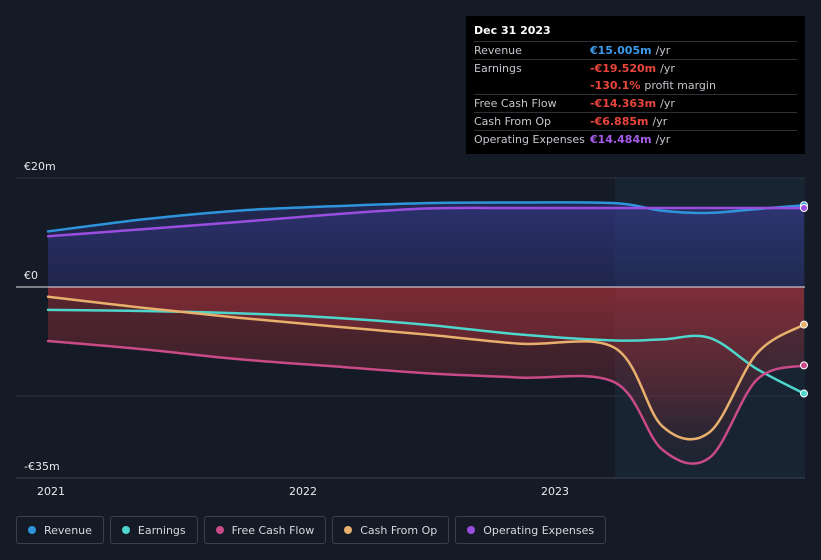 Image resolution: width=821 pixels, height=560 pixels. Describe the element at coordinates (555, 491) in the screenshot. I see `x-tick-label-2023: 2023` at that location.